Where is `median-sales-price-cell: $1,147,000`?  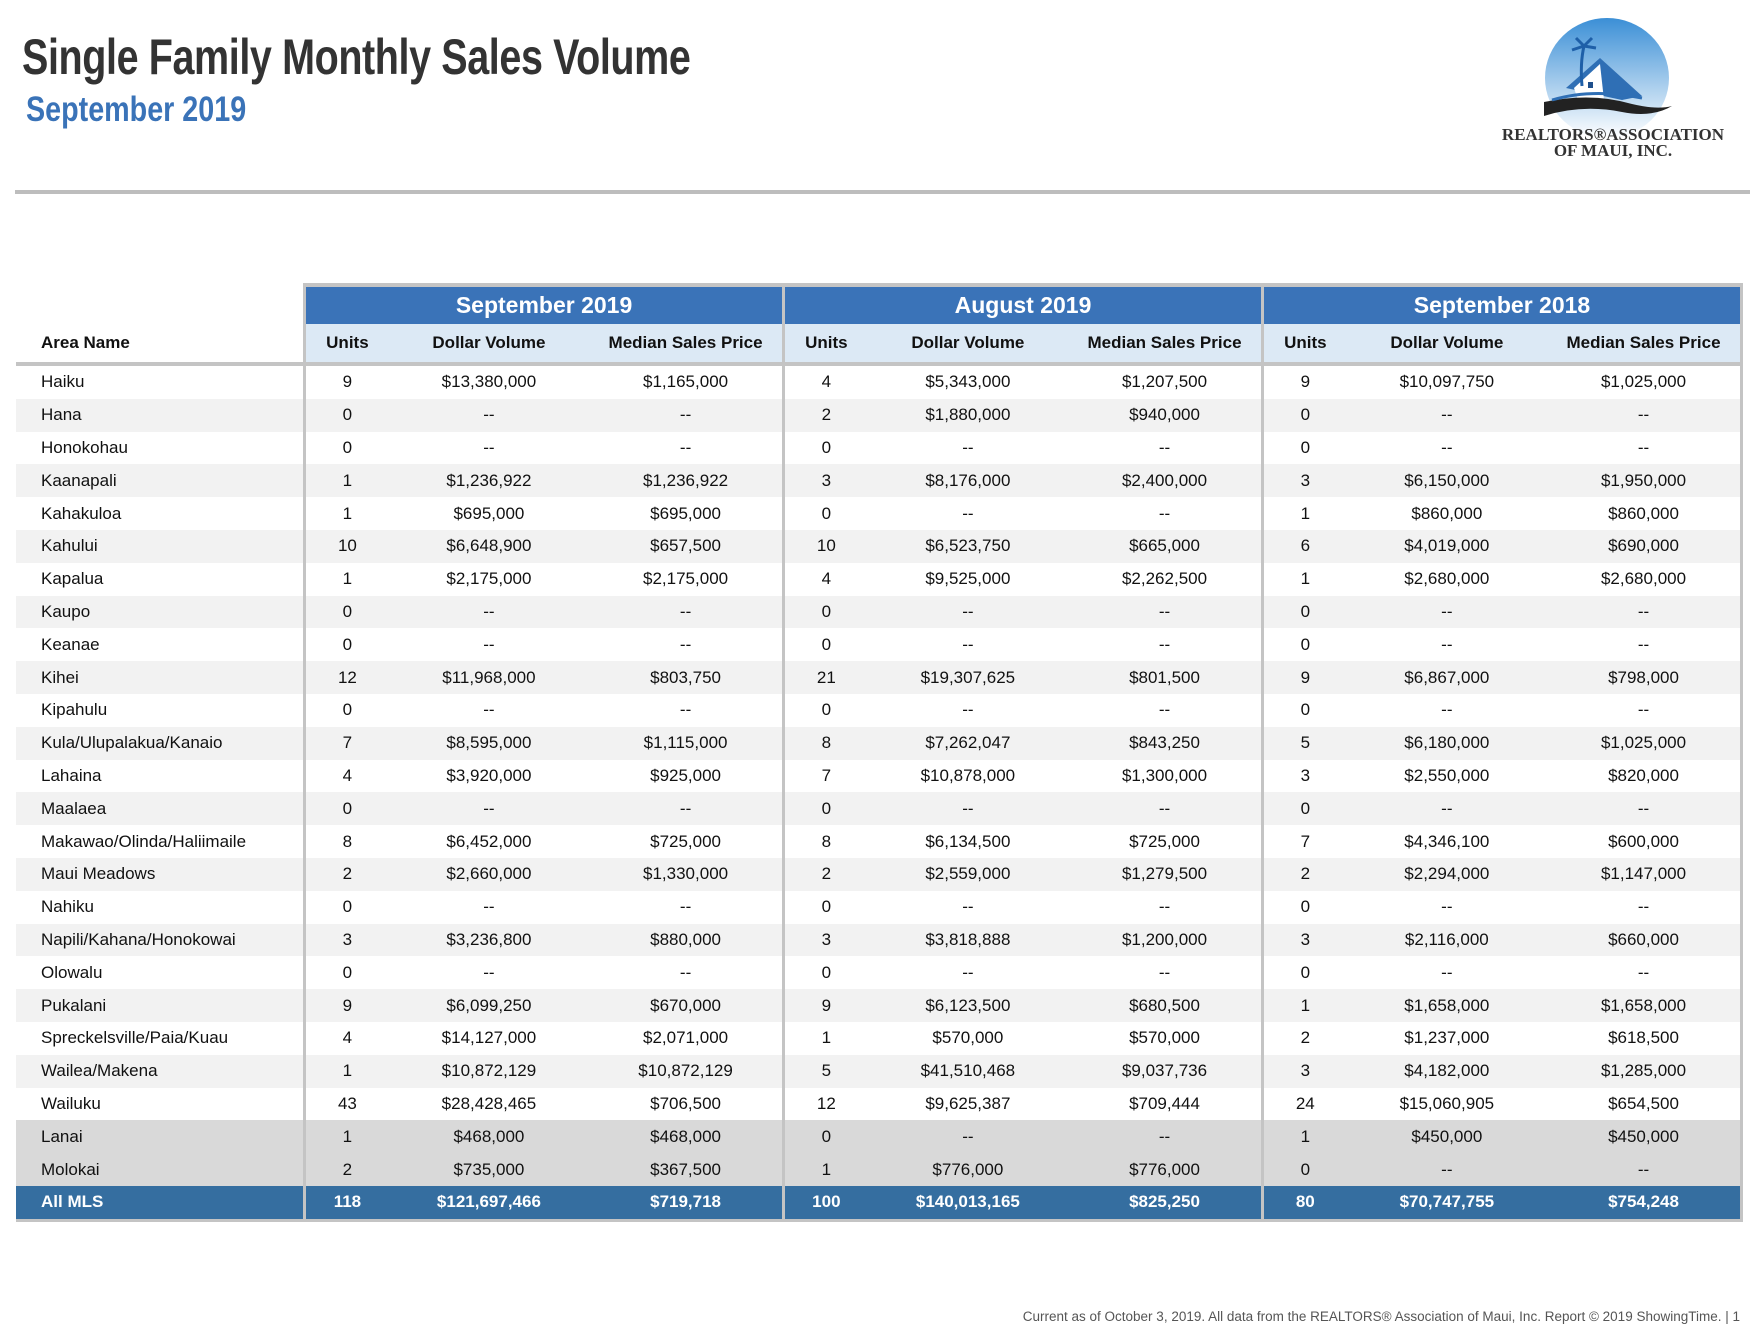 median-sales-price-cell: $1,147,000 is located at coordinates (1645, 874).